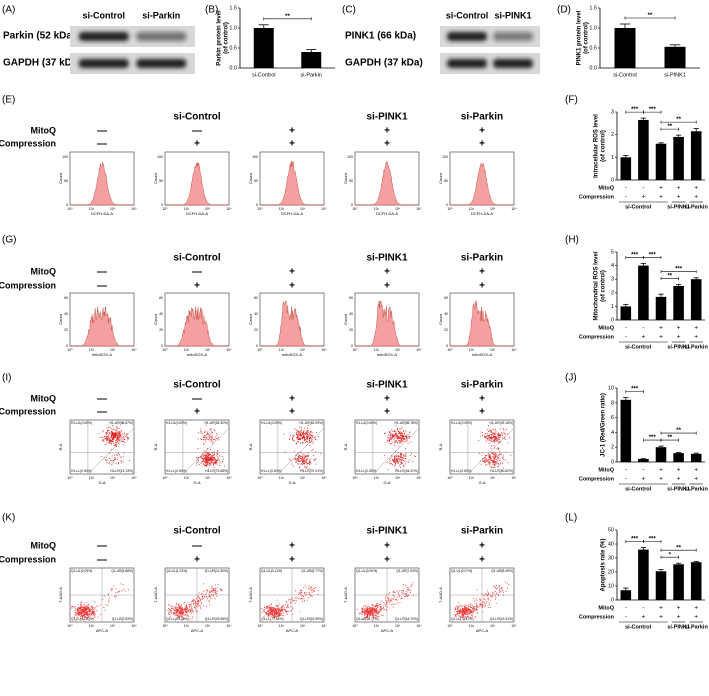 This screenshot has height=696, width=709. What do you see at coordinates (482, 354) in the screenshot?
I see `x-axis-label: mitoSOX-A` at bounding box center [482, 354].